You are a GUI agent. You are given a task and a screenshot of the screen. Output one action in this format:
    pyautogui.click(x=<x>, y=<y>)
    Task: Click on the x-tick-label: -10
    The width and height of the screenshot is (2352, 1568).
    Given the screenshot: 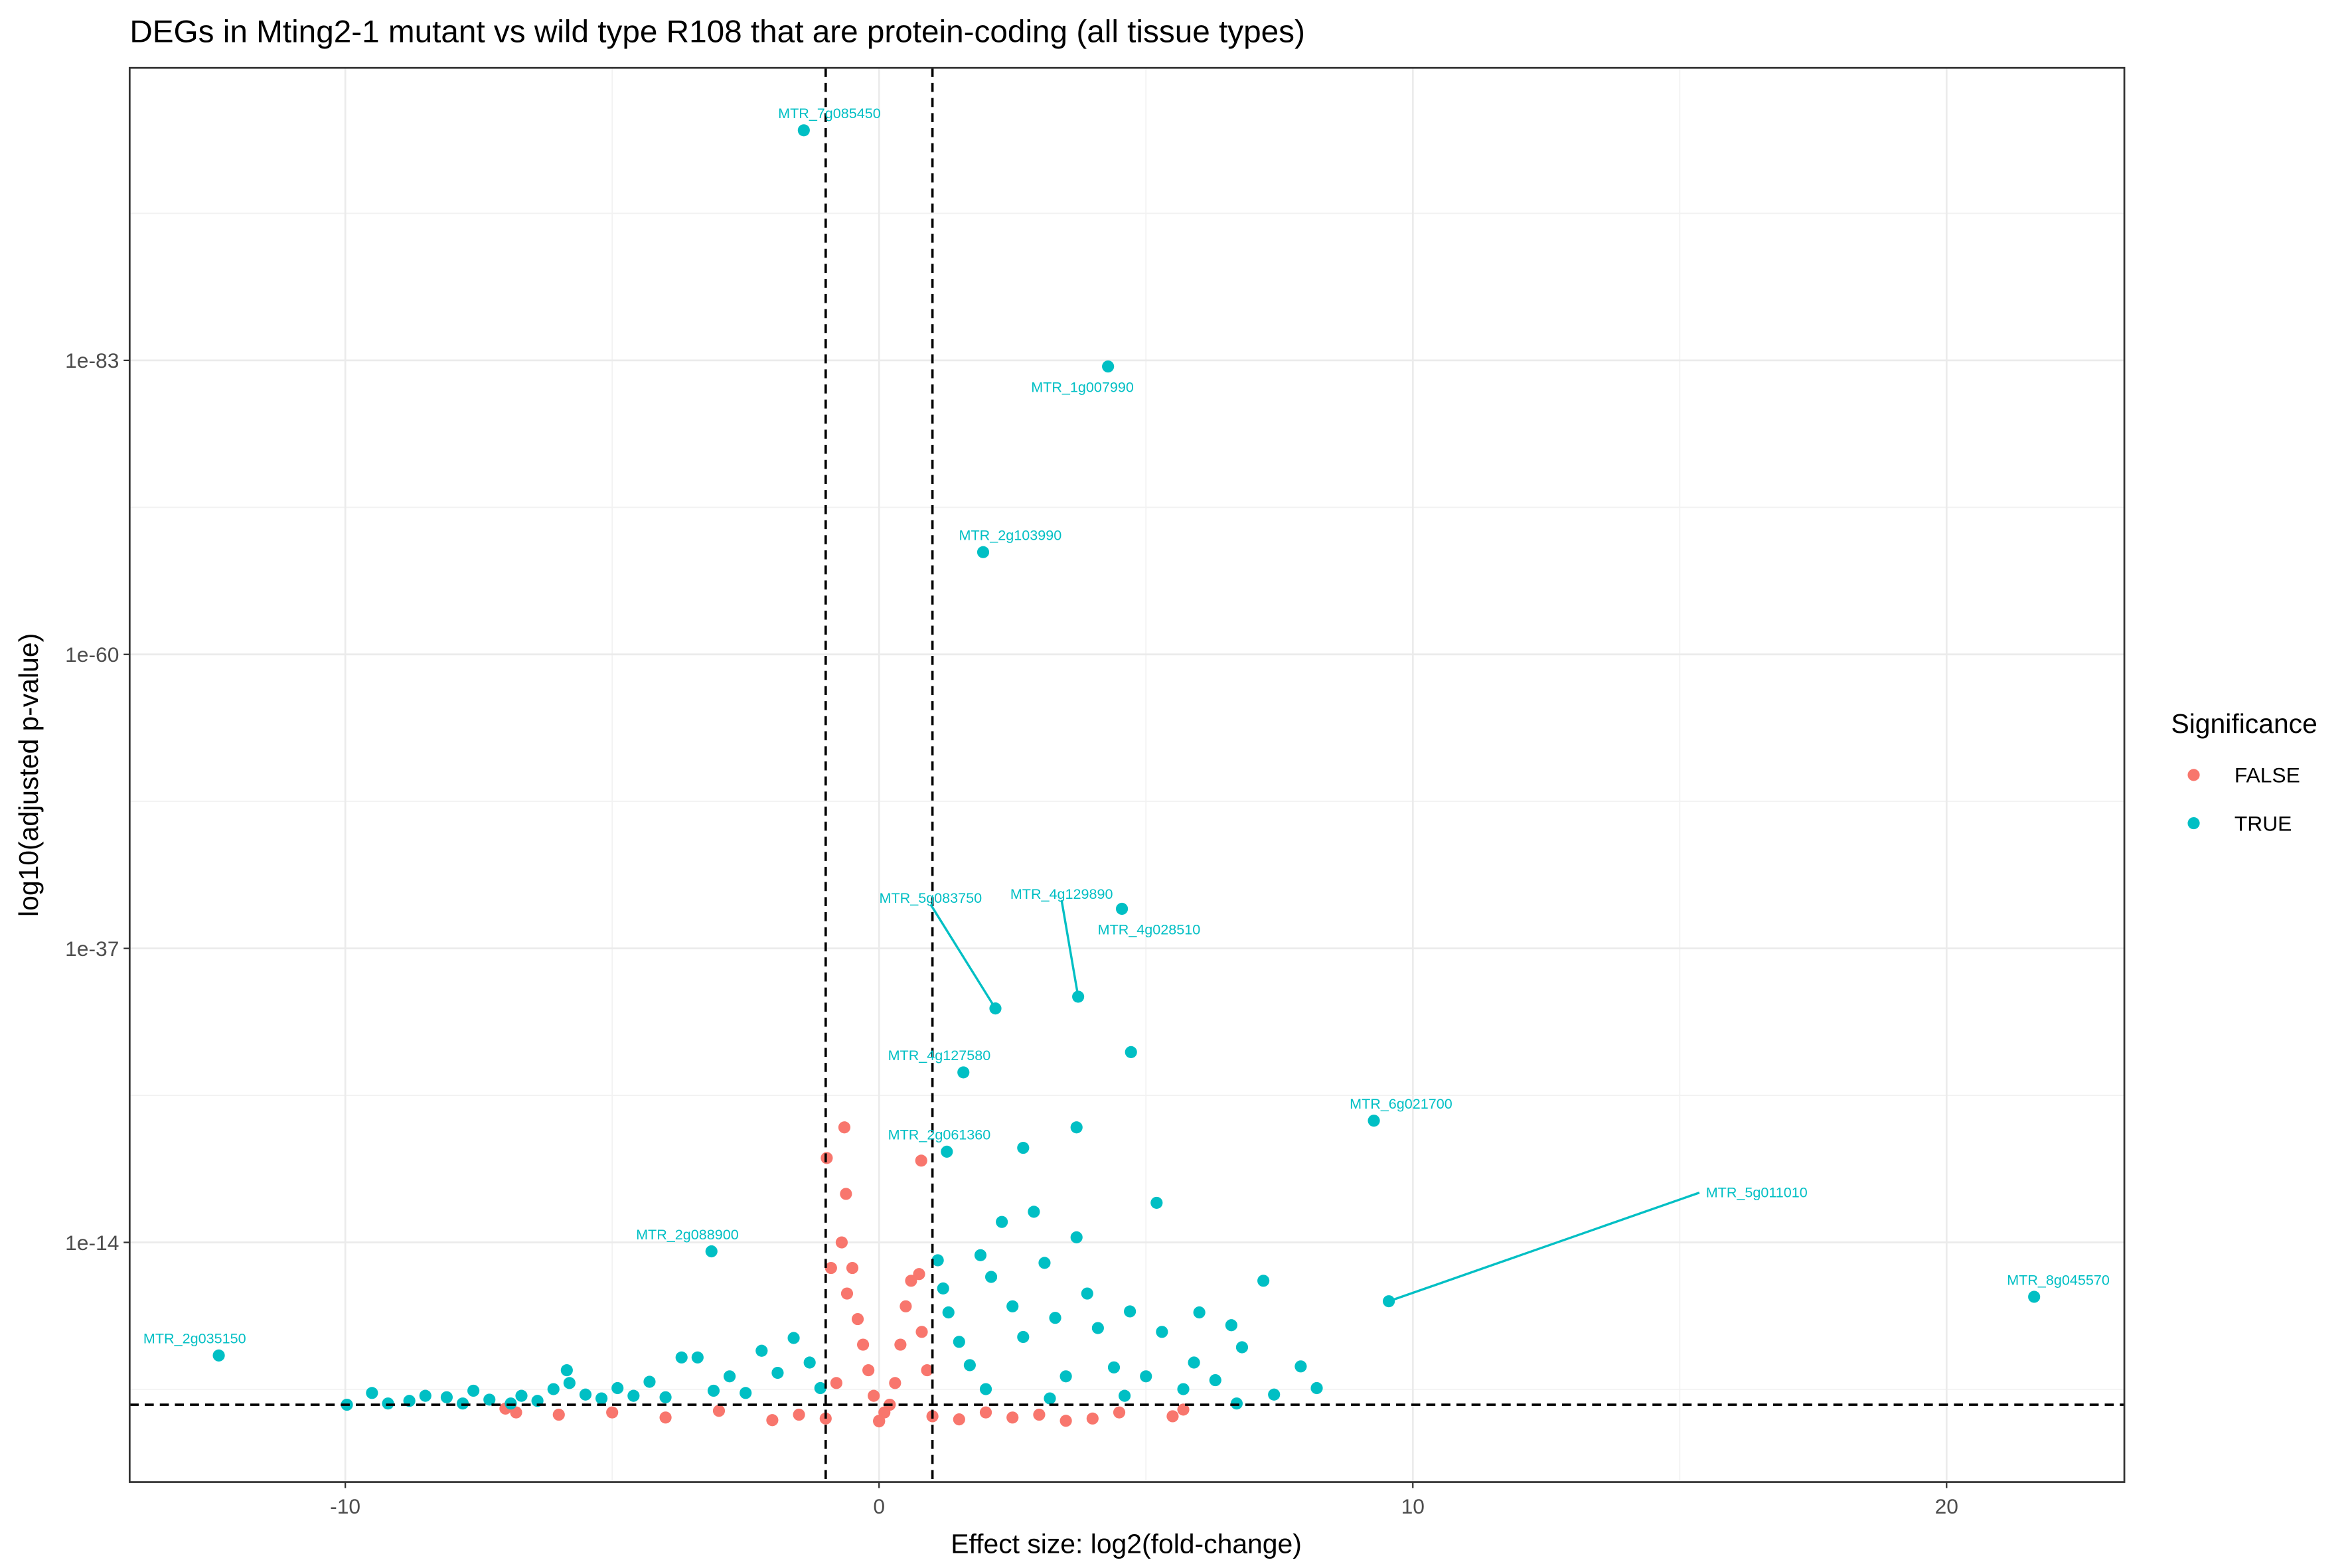 What is the action you would take?
    pyautogui.click(x=345, y=1506)
    